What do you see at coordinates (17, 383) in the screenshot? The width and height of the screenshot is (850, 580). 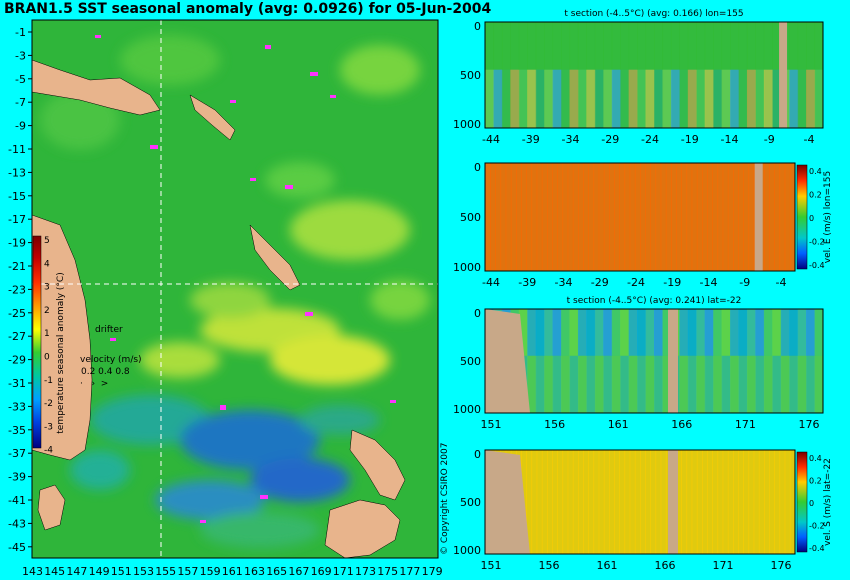 I see `lat-tick-label: -31` at bounding box center [17, 383].